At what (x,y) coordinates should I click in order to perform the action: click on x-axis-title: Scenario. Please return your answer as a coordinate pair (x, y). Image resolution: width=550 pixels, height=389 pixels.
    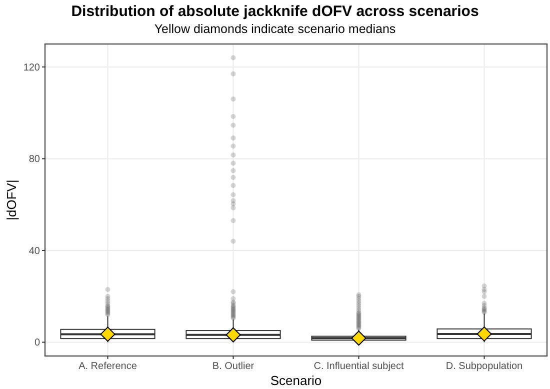
    Looking at the image, I should click on (296, 380).